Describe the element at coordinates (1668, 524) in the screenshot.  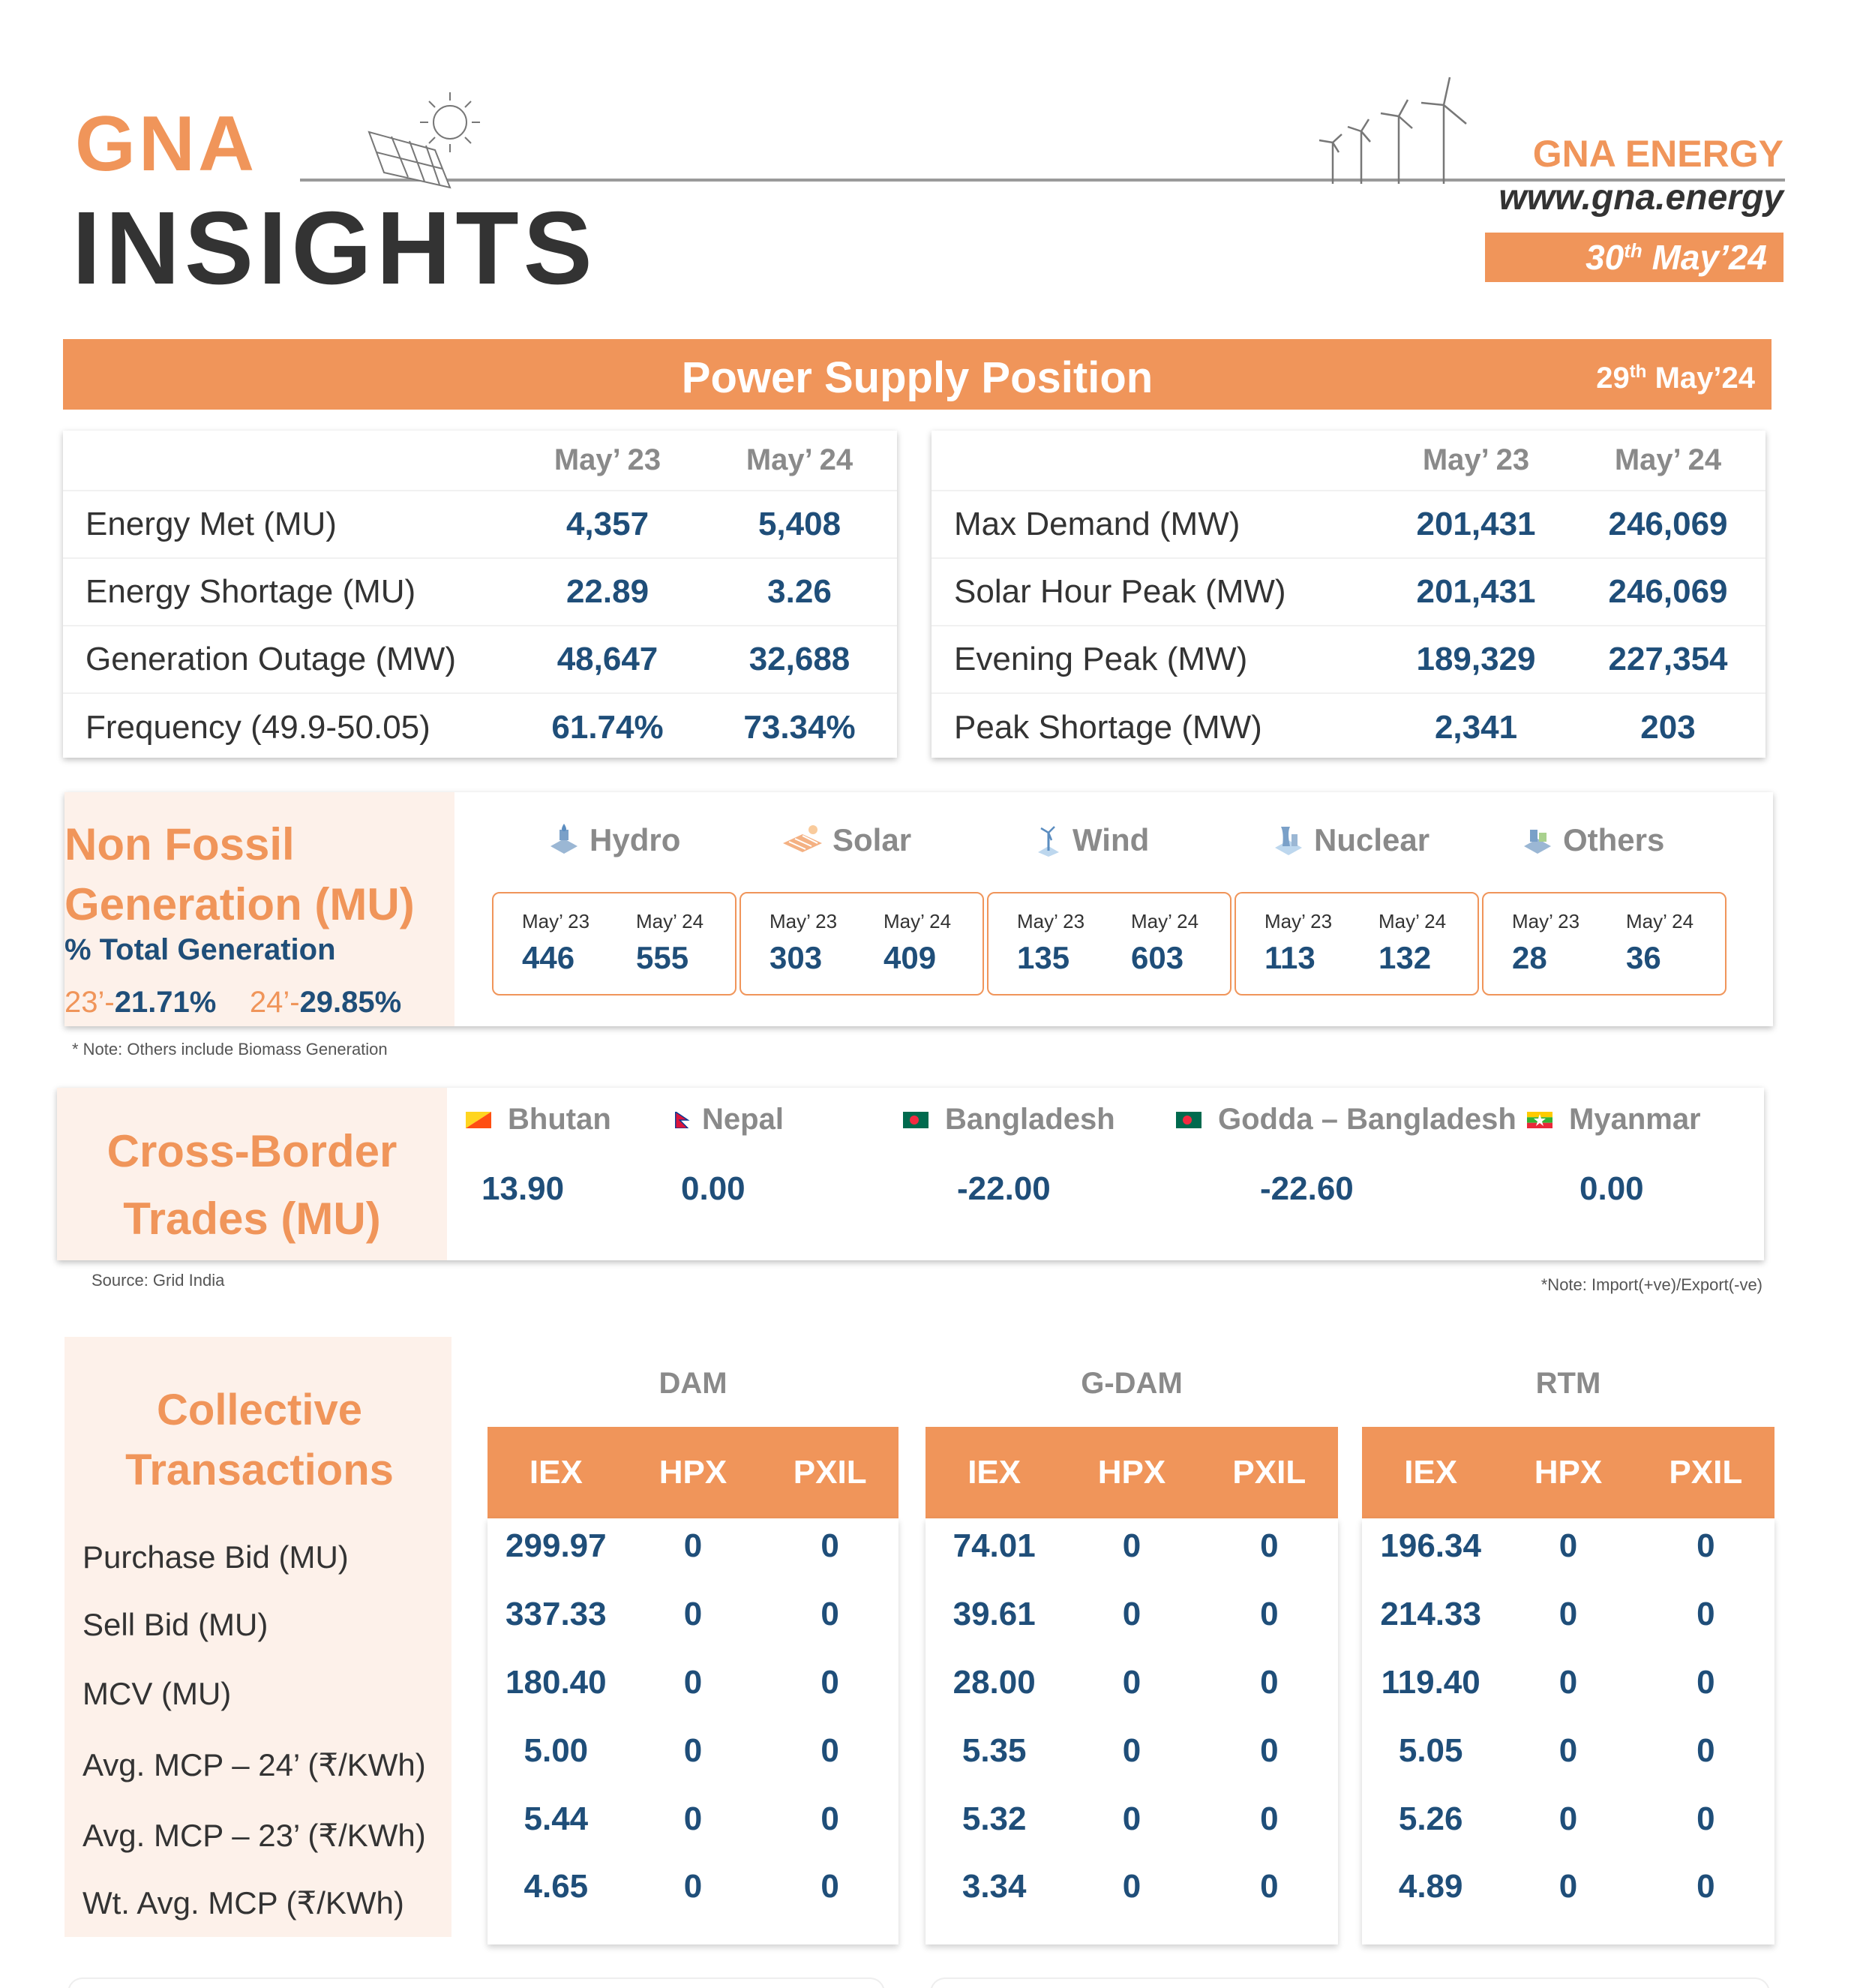
I see `value-may24: 246,069` at that location.